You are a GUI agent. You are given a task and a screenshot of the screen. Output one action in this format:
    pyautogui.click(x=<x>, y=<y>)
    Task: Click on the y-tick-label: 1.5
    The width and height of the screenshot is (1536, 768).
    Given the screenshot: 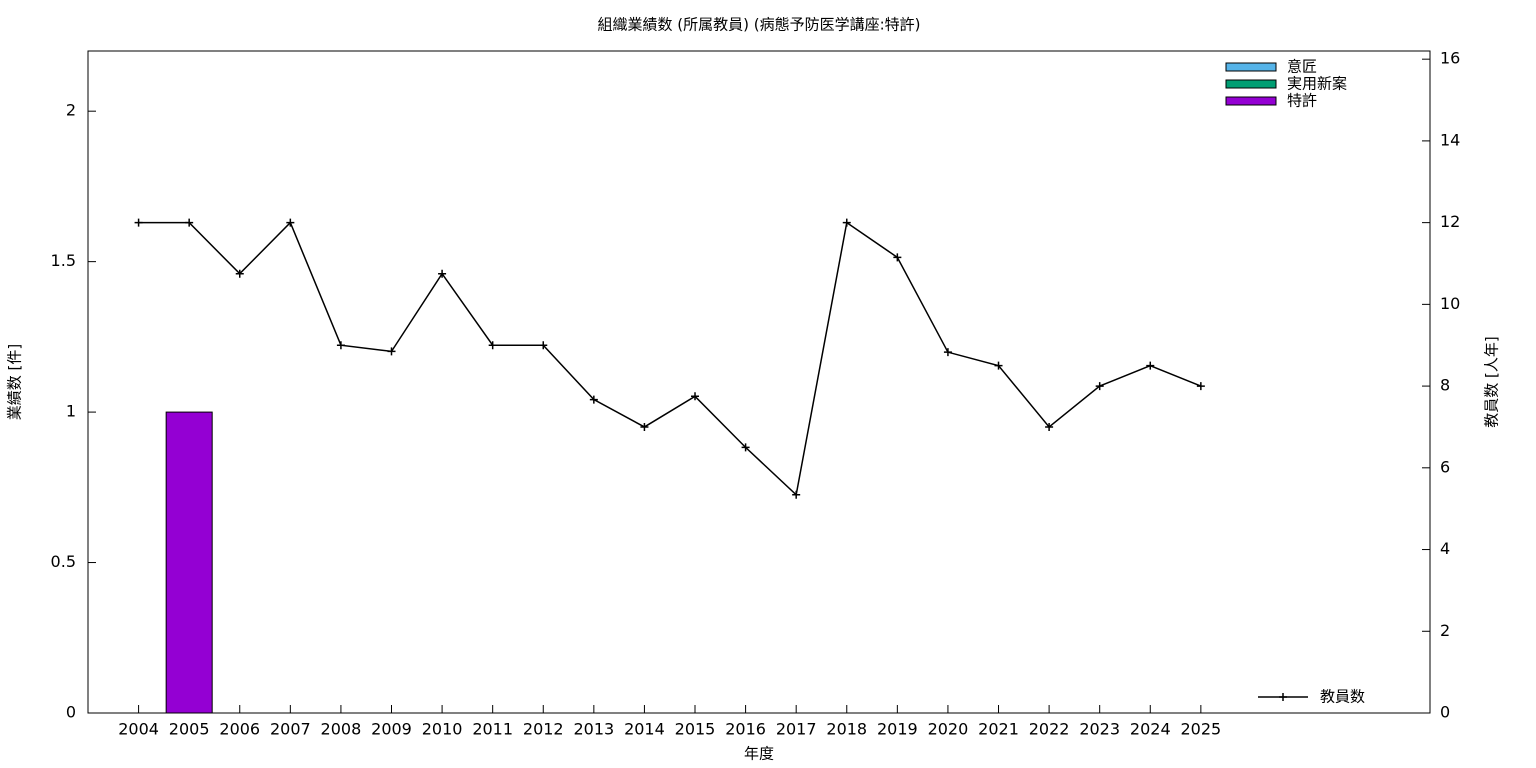 What is the action you would take?
    pyautogui.click(x=63, y=260)
    